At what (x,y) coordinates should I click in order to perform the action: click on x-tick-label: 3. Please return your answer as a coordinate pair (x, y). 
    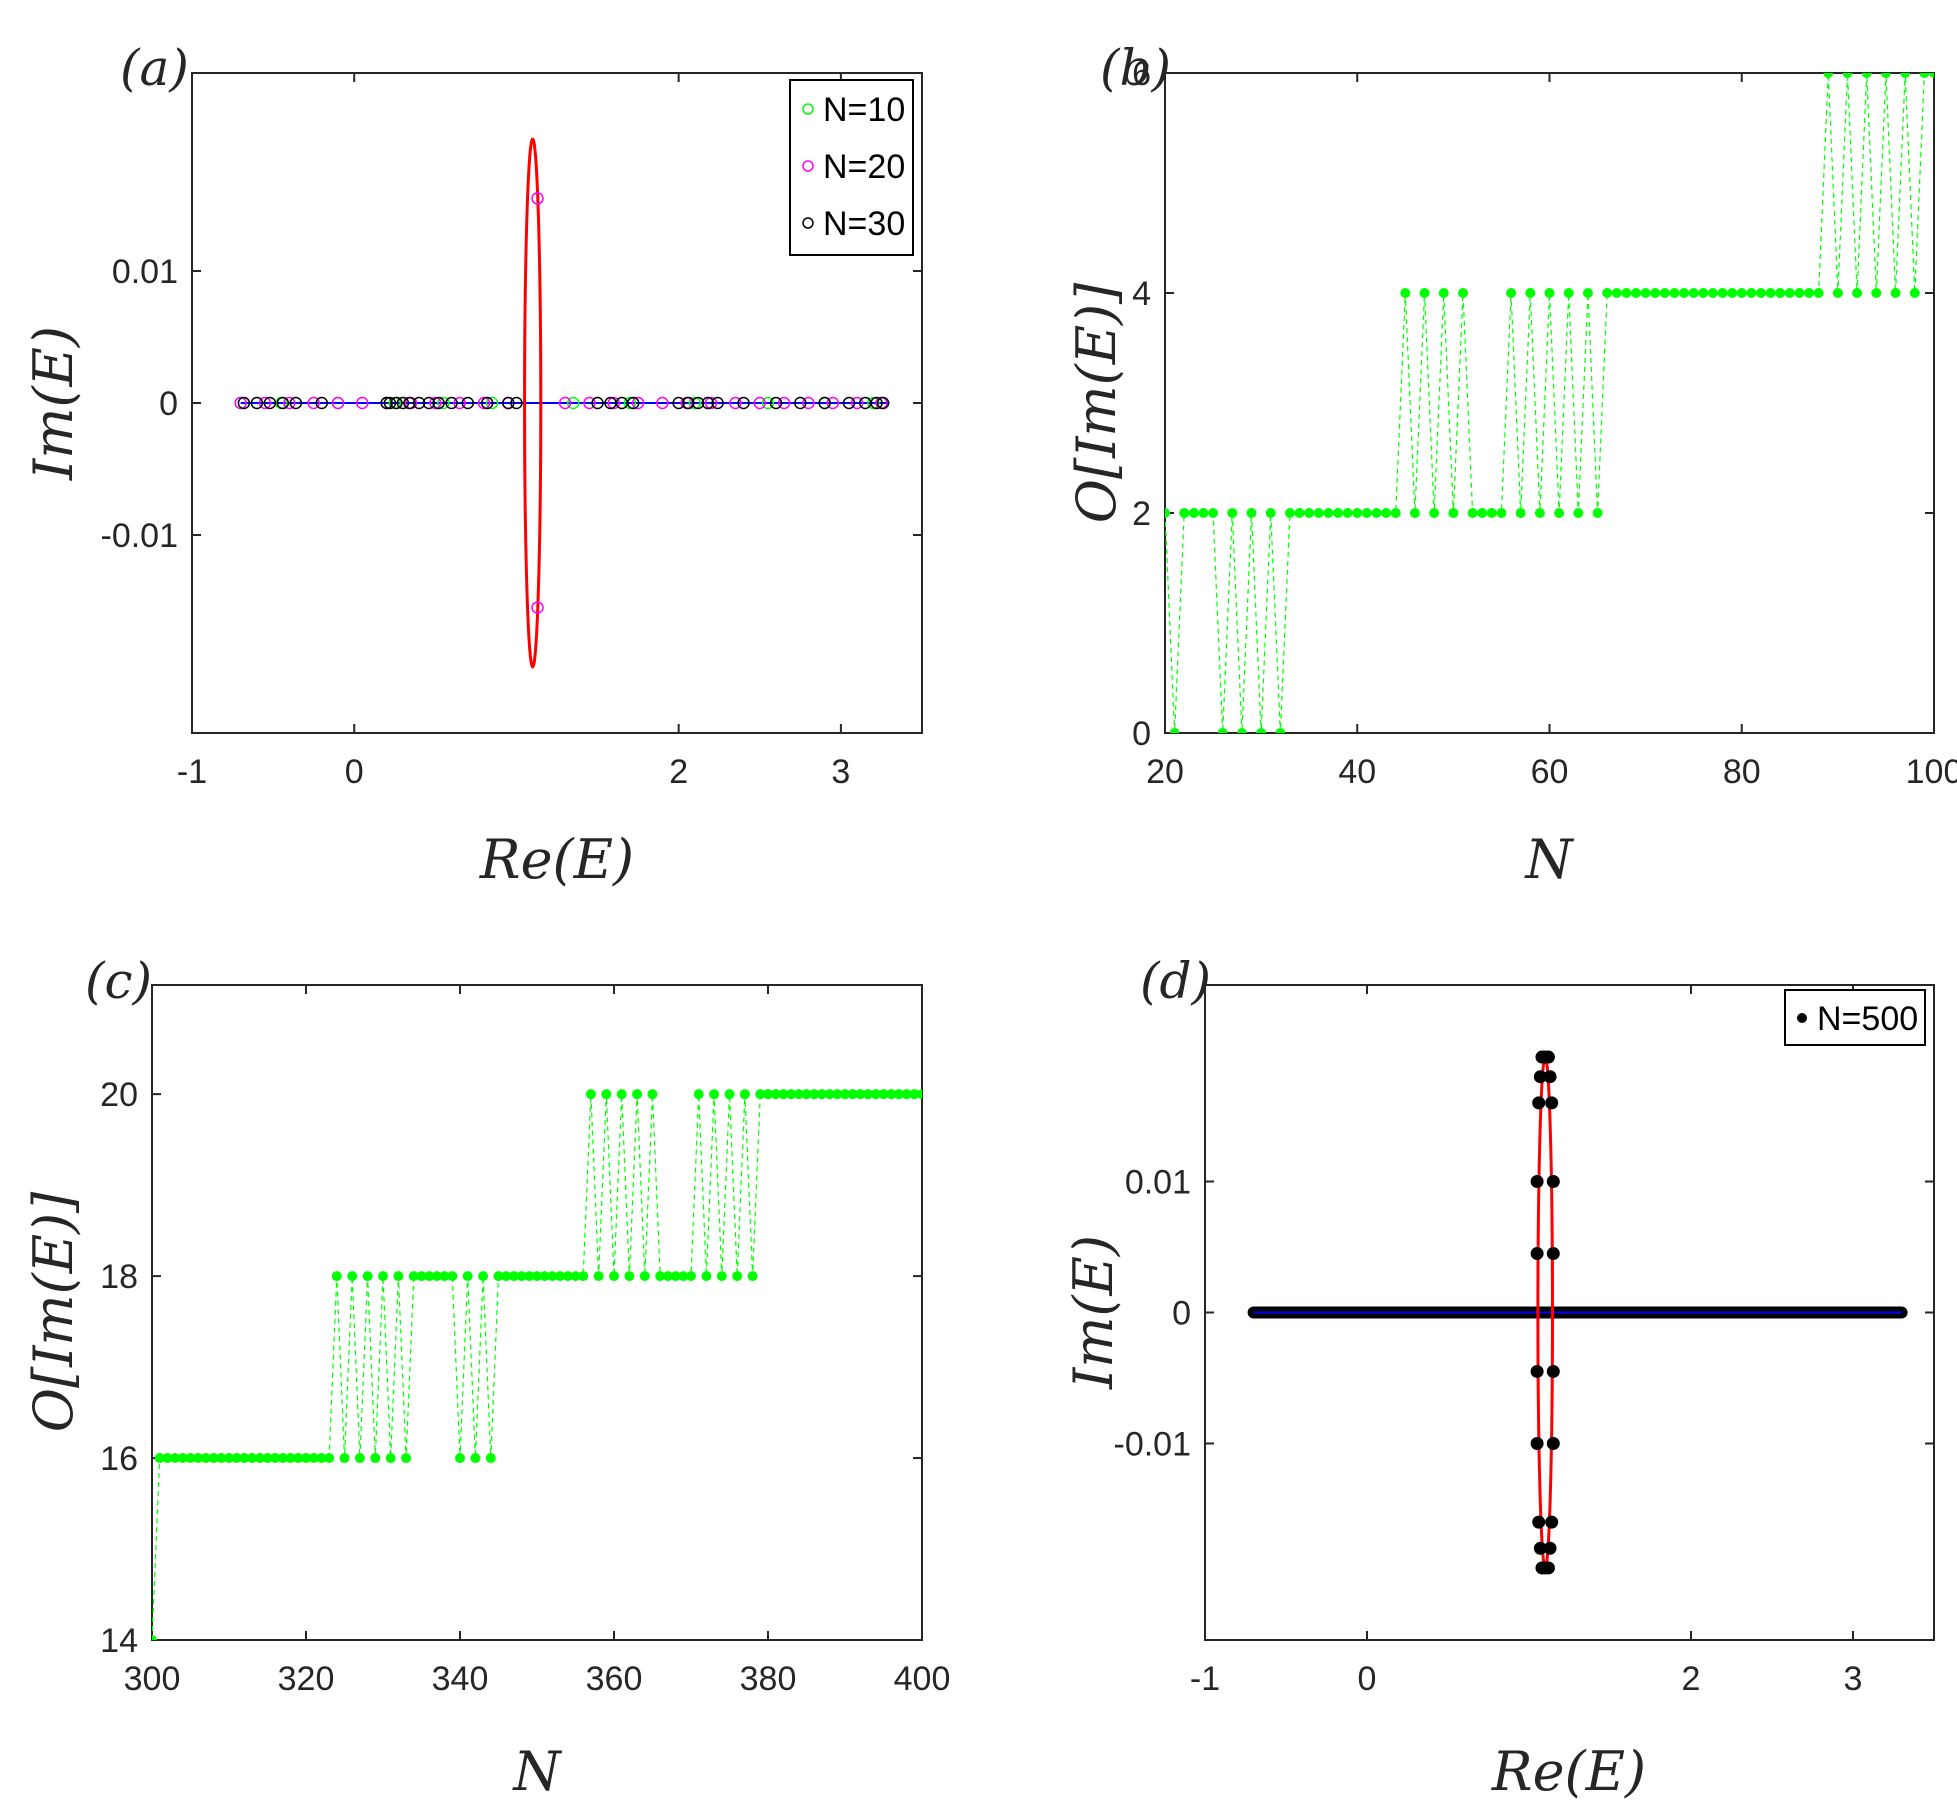
    Looking at the image, I should click on (840, 772).